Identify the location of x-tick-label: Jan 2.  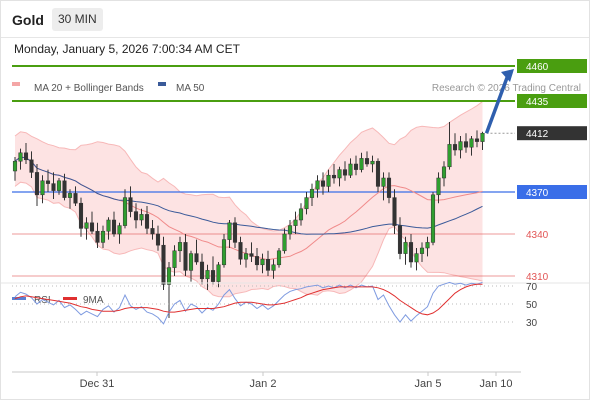
(263, 384).